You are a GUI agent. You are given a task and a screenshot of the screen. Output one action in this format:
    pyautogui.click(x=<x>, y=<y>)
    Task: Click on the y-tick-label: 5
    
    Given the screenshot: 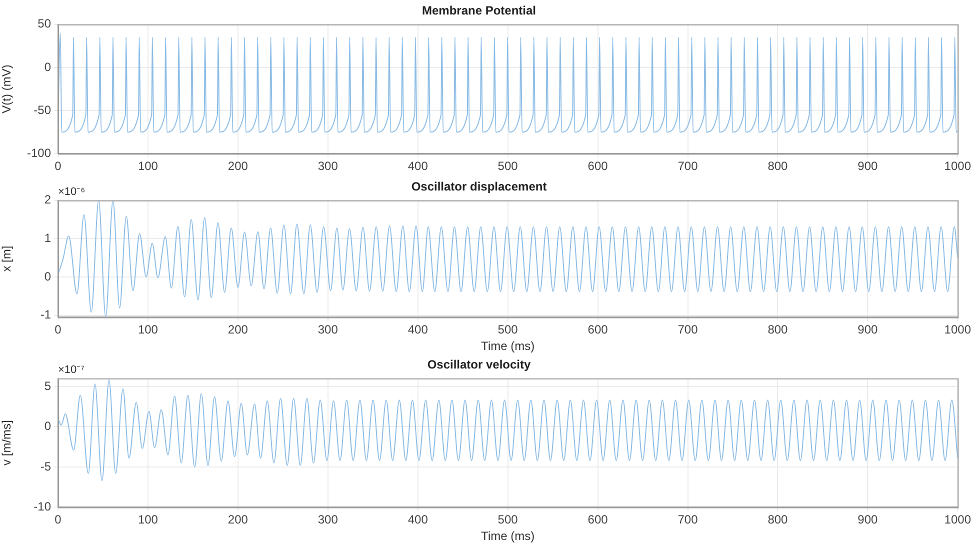 What is the action you would take?
    pyautogui.click(x=48, y=385)
    